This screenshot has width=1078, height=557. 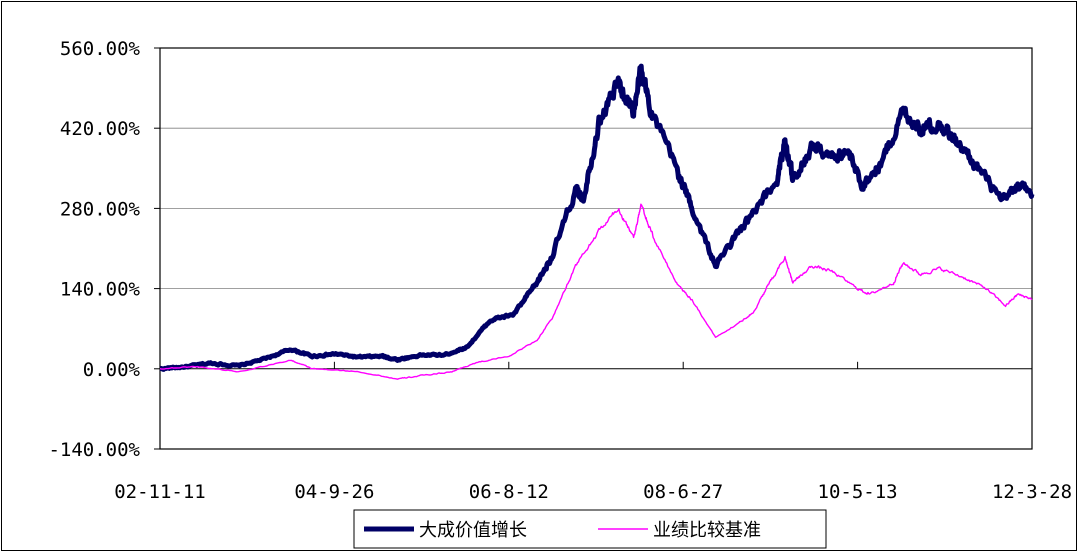 I want to click on y-tick-label: -140.00%, so click(x=94, y=450).